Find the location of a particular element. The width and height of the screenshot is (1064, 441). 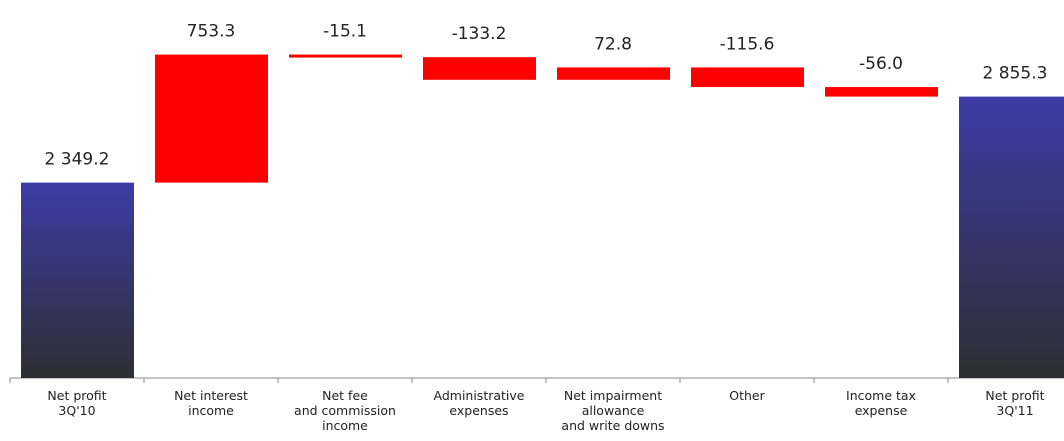

value-label: 753.3 is located at coordinates (211, 32).